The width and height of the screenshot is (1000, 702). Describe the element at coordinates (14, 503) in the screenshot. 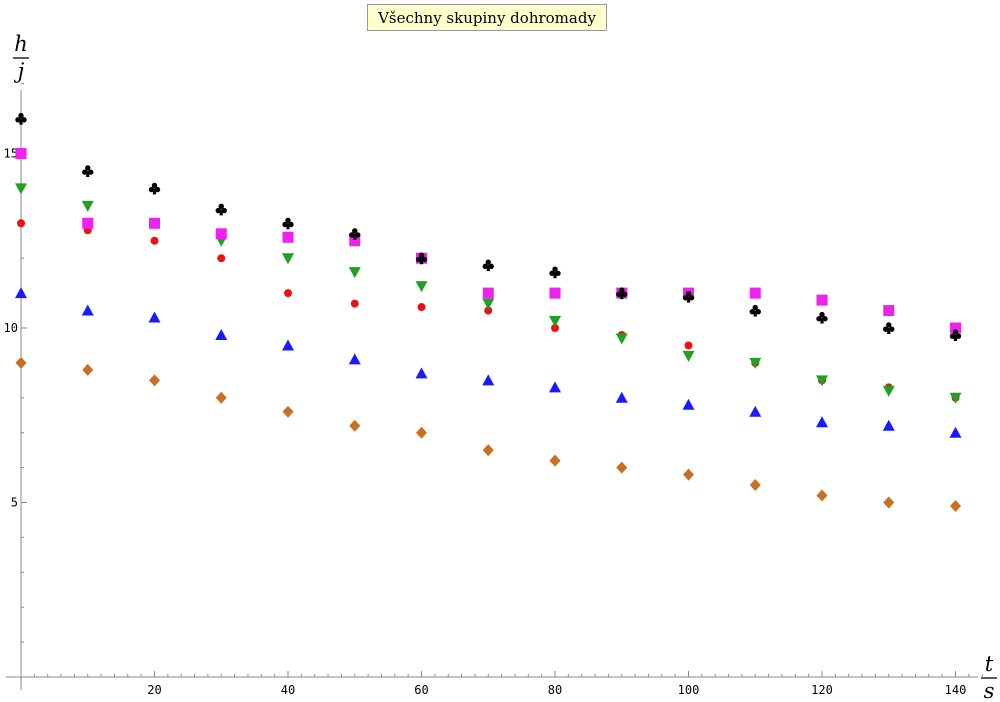

I see `y-tick-label: 5` at that location.